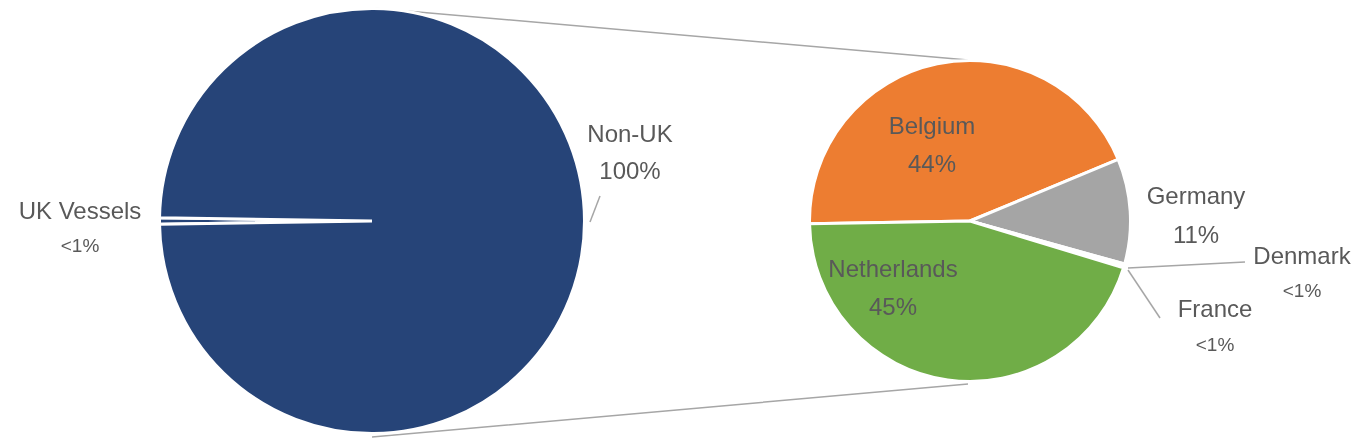 Image resolution: width=1365 pixels, height=442 pixels. I want to click on slice-label: Non-UK, so click(630, 133).